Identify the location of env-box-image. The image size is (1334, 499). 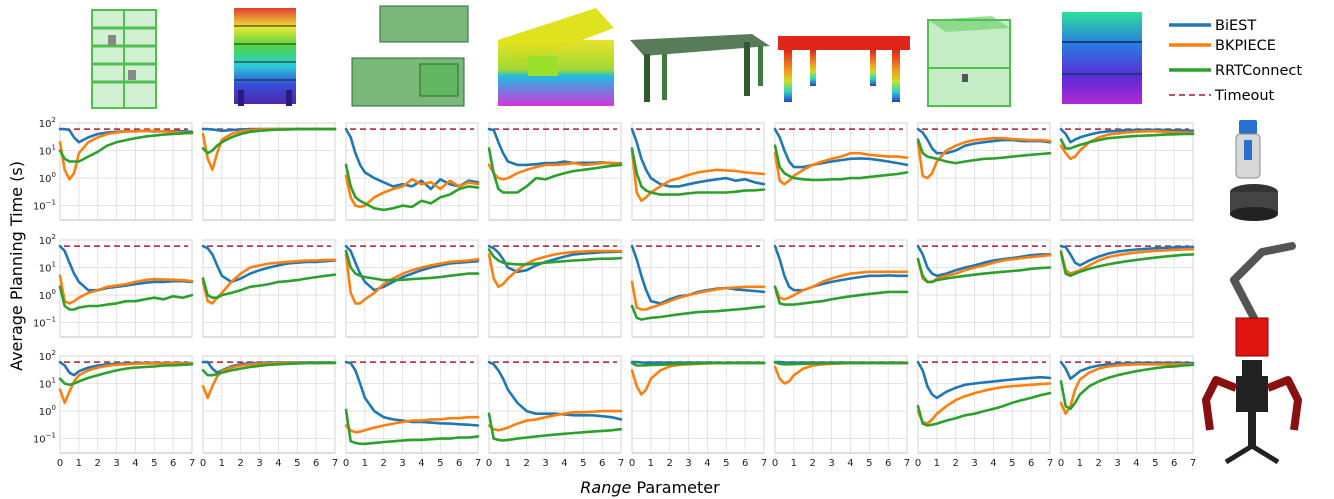
(969, 61).